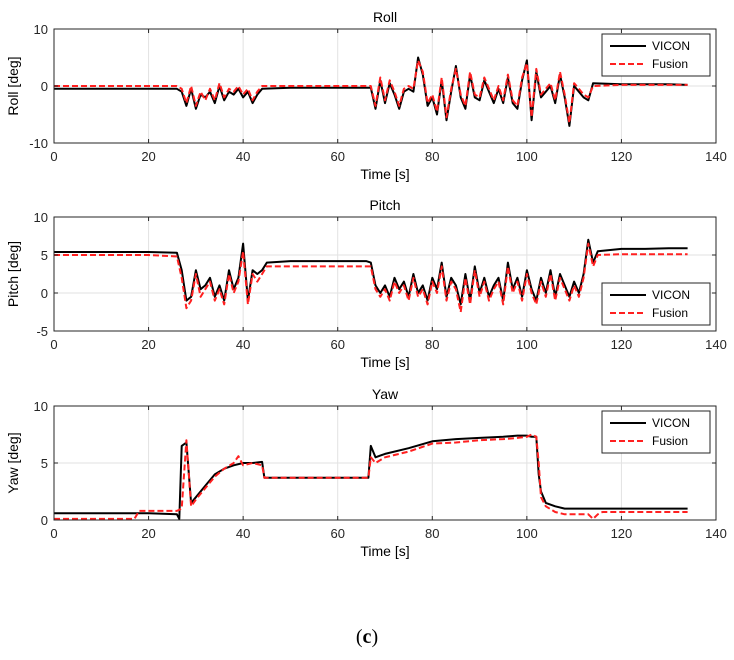  Describe the element at coordinates (13, 85) in the screenshot. I see `y-axis-label: Roll [deg]` at that location.